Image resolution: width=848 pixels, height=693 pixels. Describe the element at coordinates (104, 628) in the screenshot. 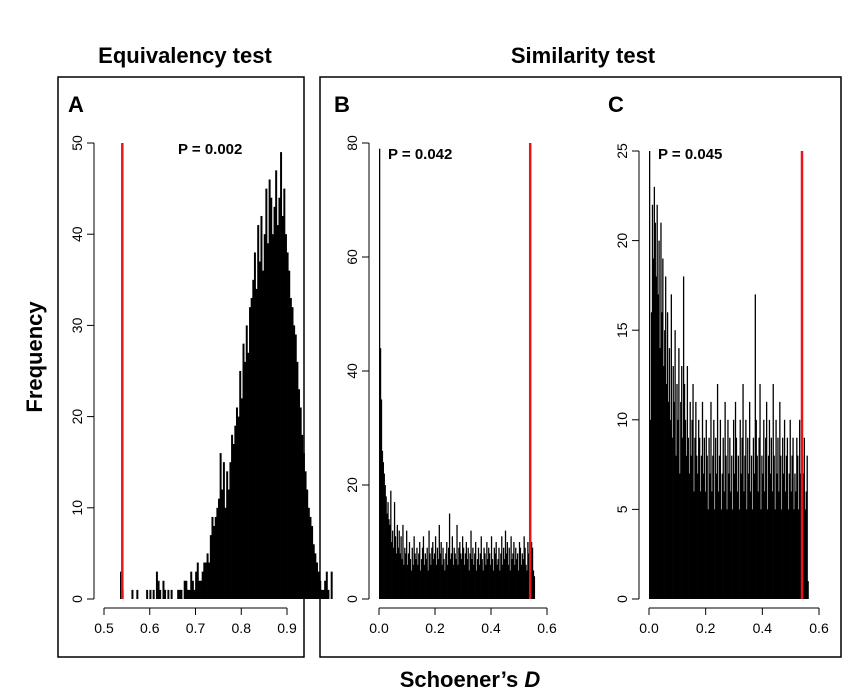

I see `x-tick-label: 0.5` at that location.